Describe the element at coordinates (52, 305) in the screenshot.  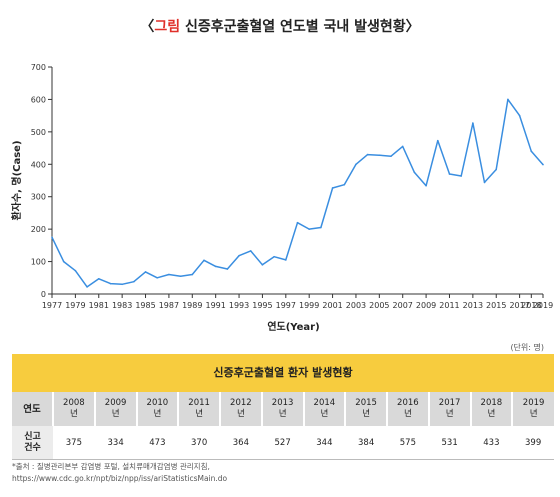
I see `x-tick-label: 1977` at that location.